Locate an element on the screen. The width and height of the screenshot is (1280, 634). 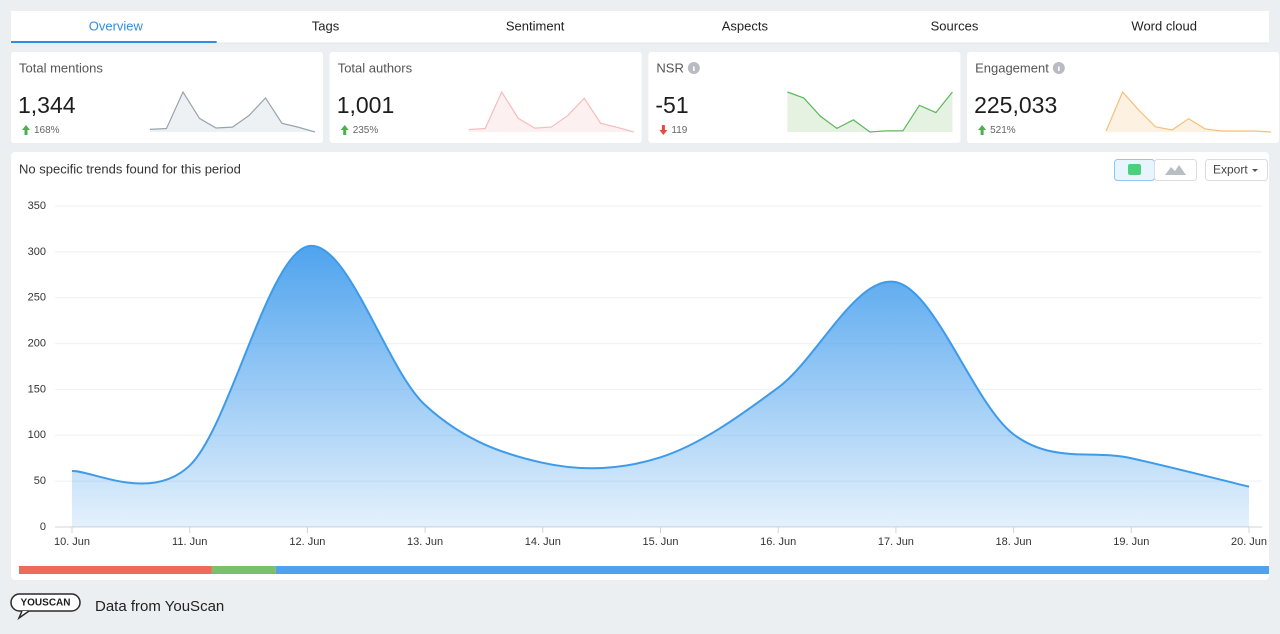
y-tick-label: 350 is located at coordinates (37, 206).